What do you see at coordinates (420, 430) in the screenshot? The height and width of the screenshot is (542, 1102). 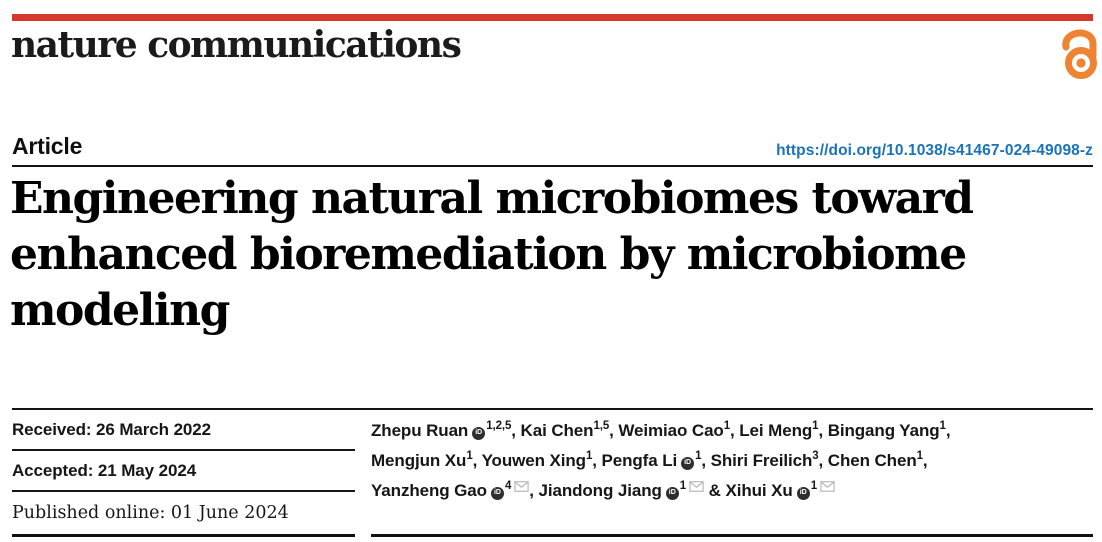 I see `author-name: Zhepu Ruan` at bounding box center [420, 430].